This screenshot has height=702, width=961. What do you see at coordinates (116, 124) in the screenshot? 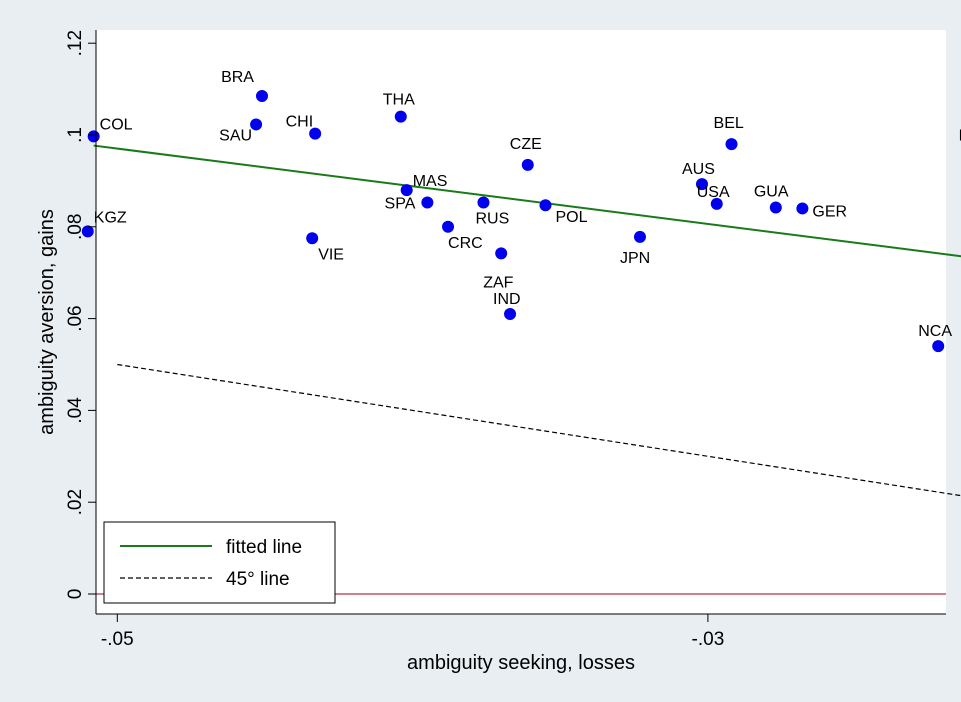
I see `point-label-col: COL` at bounding box center [116, 124].